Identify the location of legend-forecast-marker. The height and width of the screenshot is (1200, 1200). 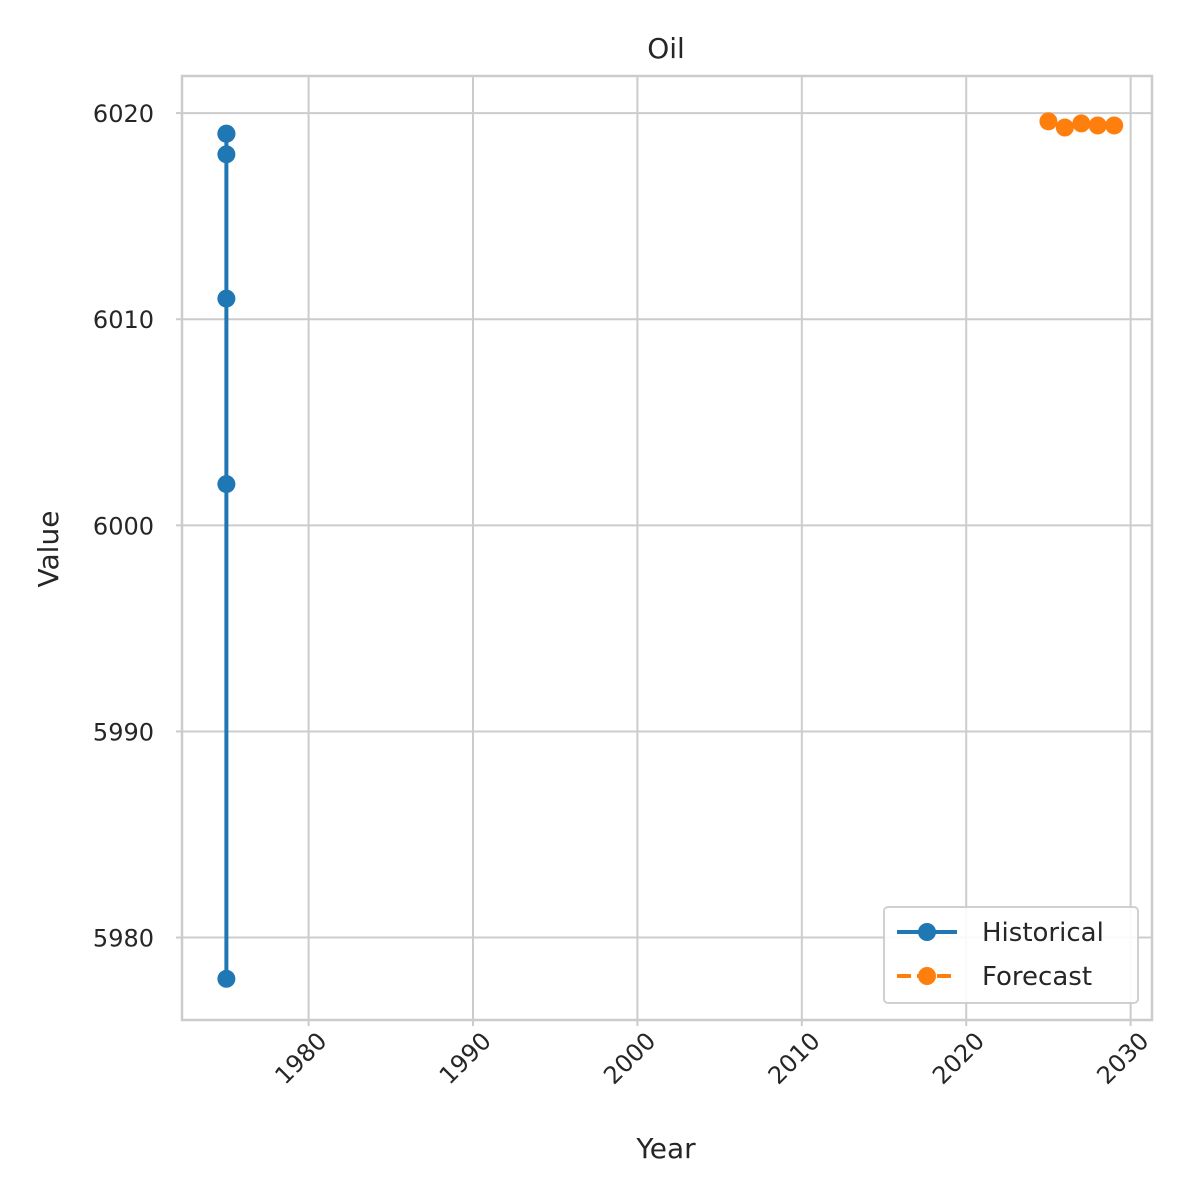
(927, 976).